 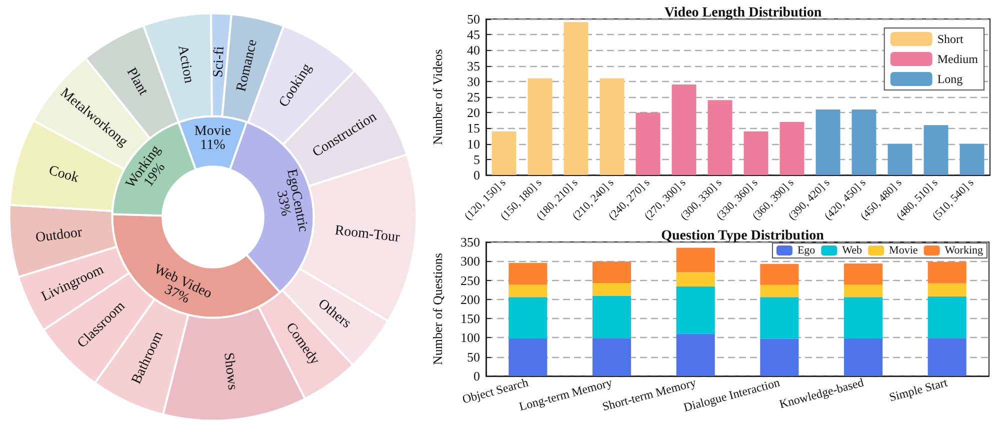 I want to click on slice-label: Sci-fi, so click(x=219, y=62).